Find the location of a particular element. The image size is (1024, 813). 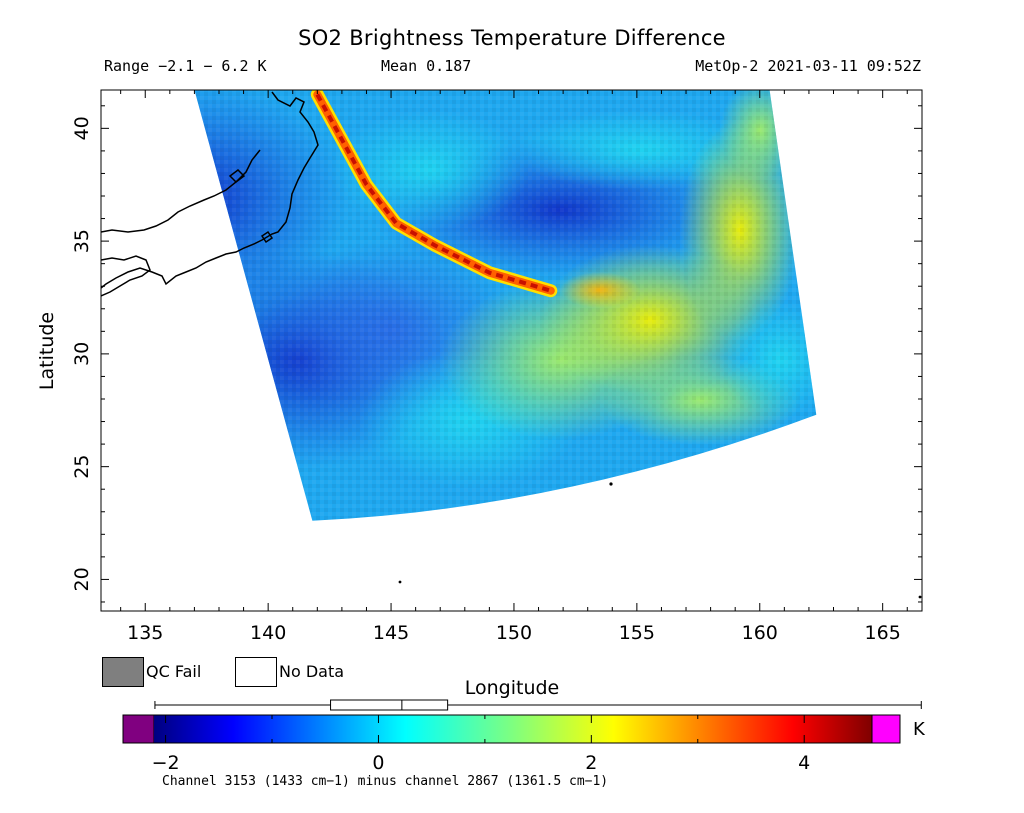

y-tick-label: 35 is located at coordinates (82, 241).